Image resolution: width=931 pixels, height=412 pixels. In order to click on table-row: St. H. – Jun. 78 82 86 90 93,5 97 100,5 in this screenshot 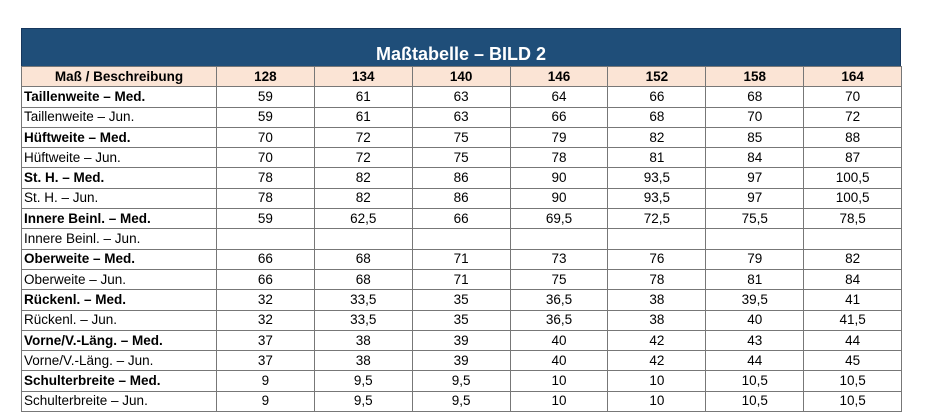, I will do `click(462, 198)`.